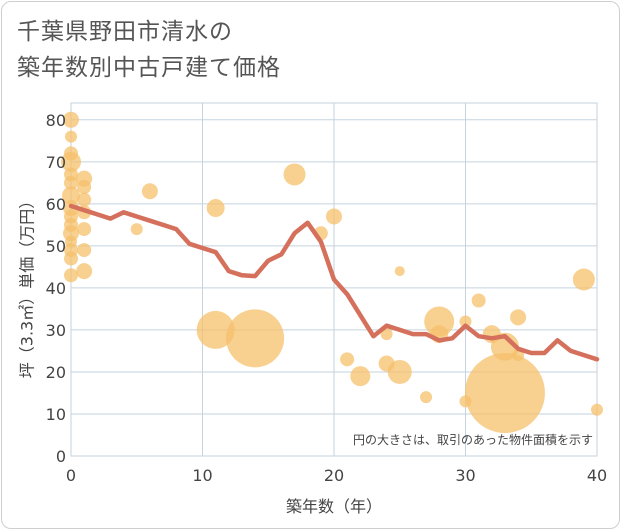 The image size is (621, 530). What do you see at coordinates (61, 456) in the screenshot?
I see `y-tick-label: 0` at bounding box center [61, 456].